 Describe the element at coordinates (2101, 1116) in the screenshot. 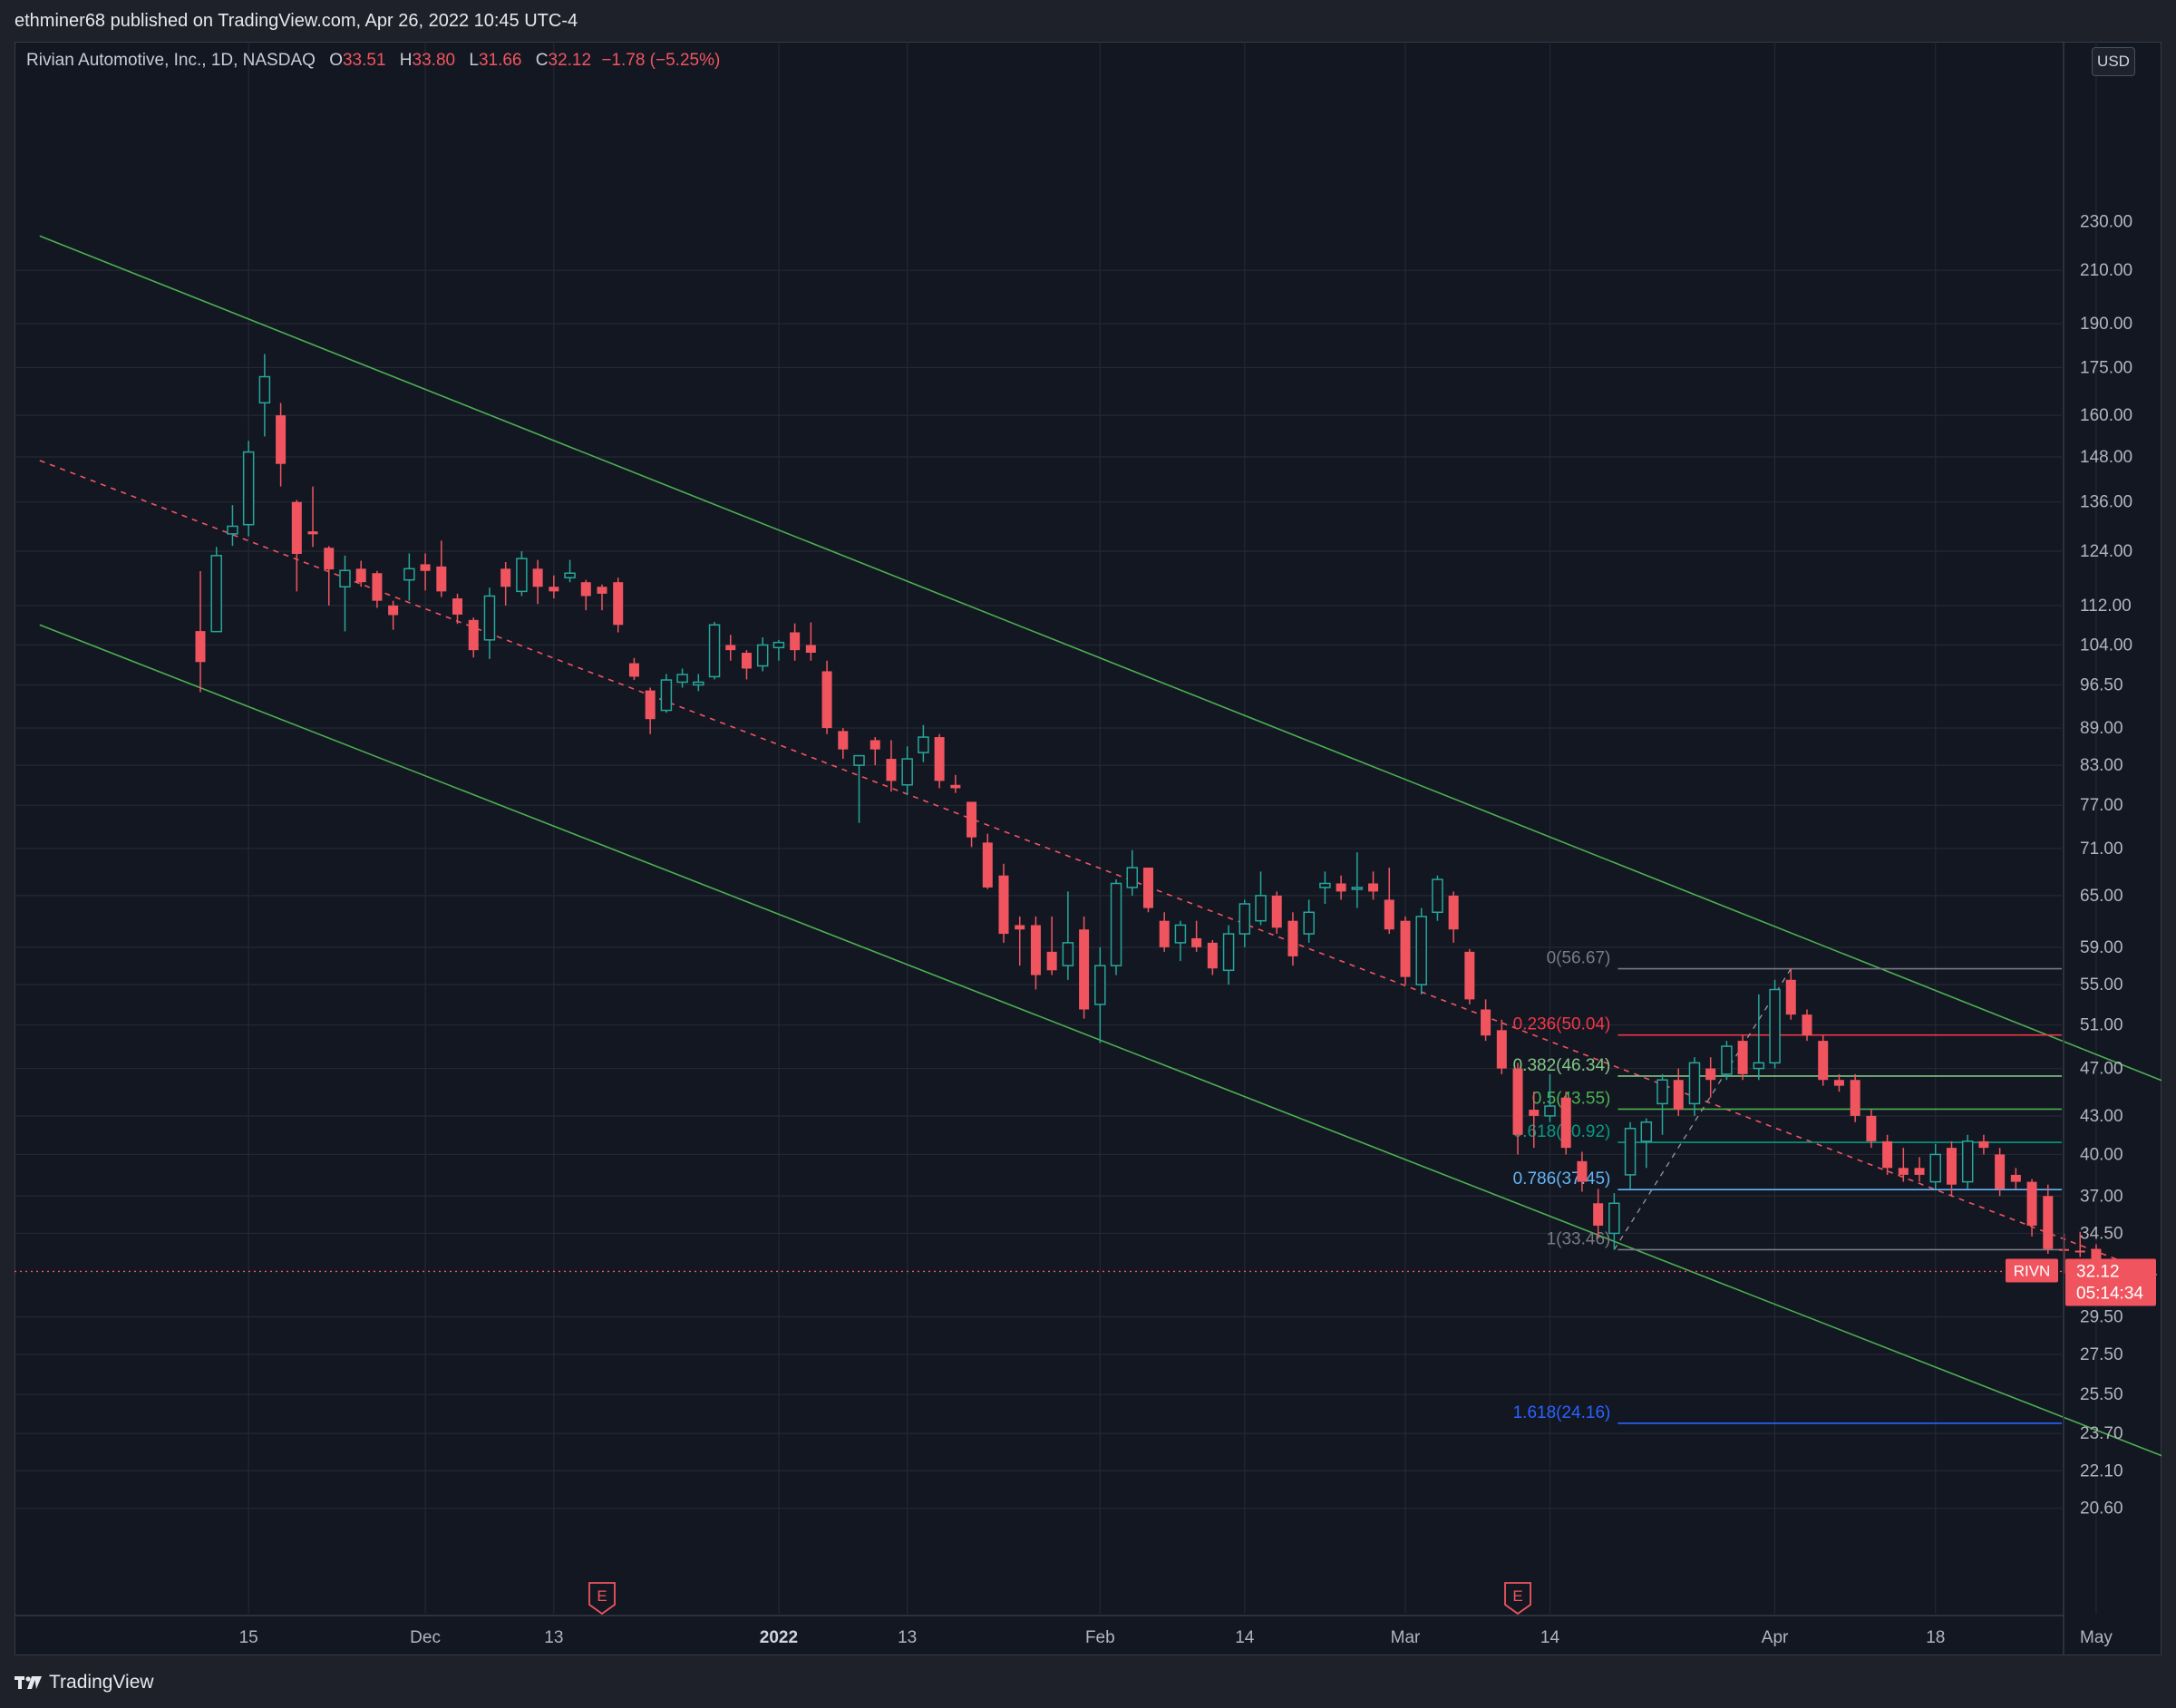

I see `y-tick-label: 43.00` at that location.